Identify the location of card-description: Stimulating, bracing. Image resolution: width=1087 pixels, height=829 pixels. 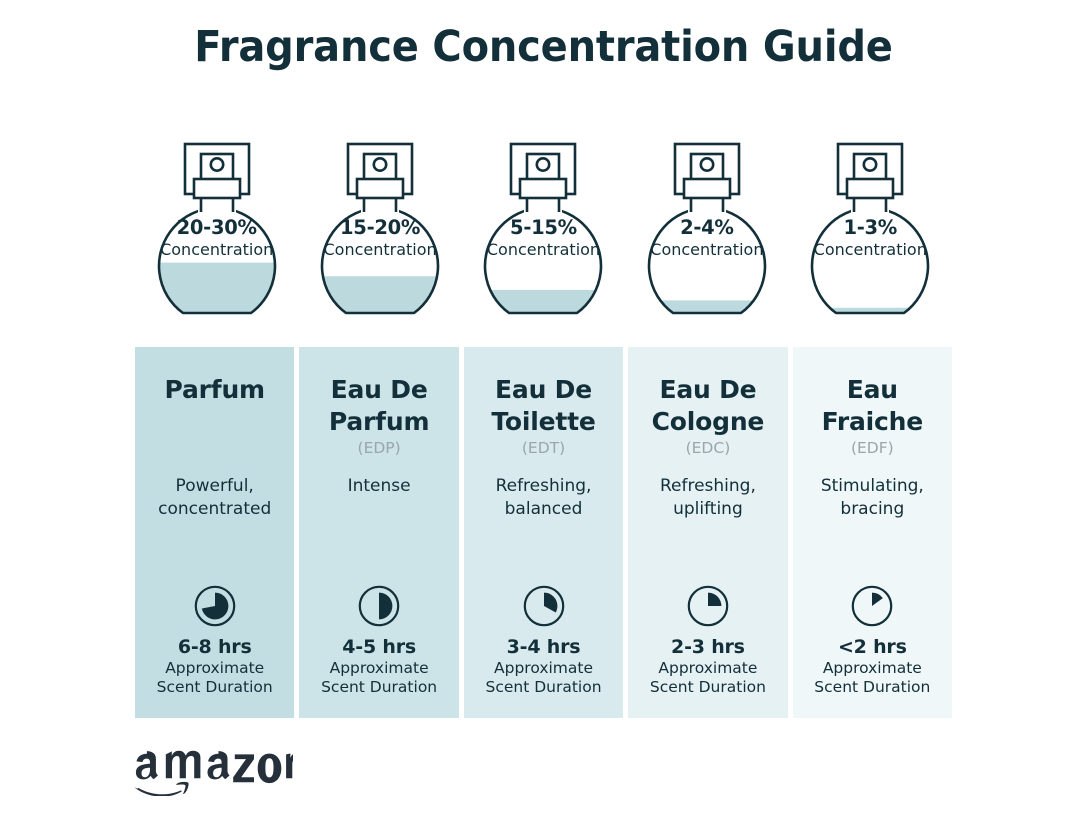
(872, 497).